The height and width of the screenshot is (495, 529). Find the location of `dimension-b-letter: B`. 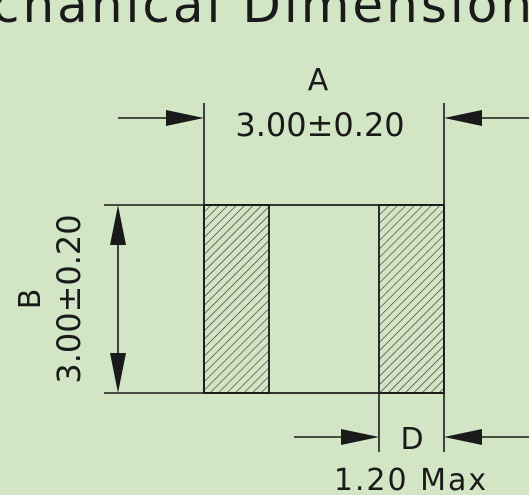

dimension-b-letter: B is located at coordinates (30, 299).